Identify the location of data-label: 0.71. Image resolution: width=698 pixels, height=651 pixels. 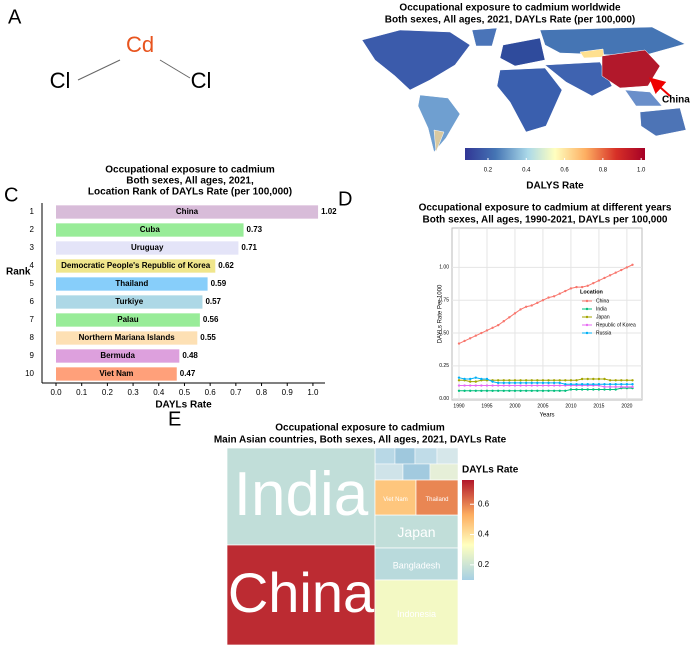
(249, 247).